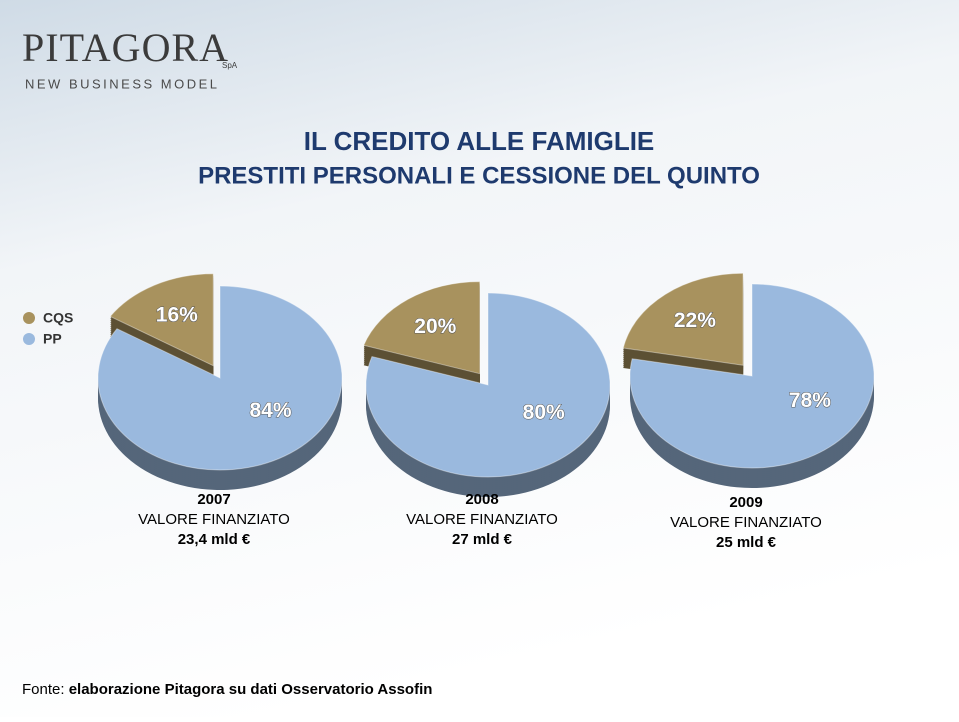 This screenshot has height=722, width=959. Describe the element at coordinates (177, 314) in the screenshot. I see `value-label: 16%` at that location.